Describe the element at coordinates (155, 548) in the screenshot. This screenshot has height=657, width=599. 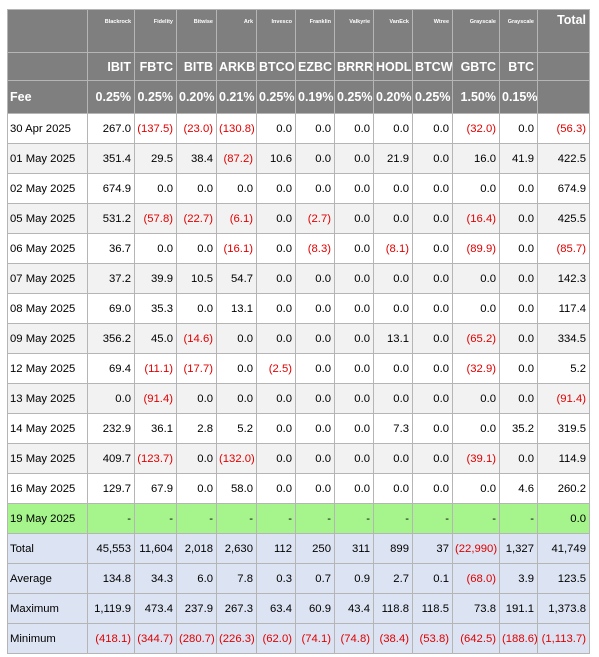
I see `summary-cell: 11,604` at that location.